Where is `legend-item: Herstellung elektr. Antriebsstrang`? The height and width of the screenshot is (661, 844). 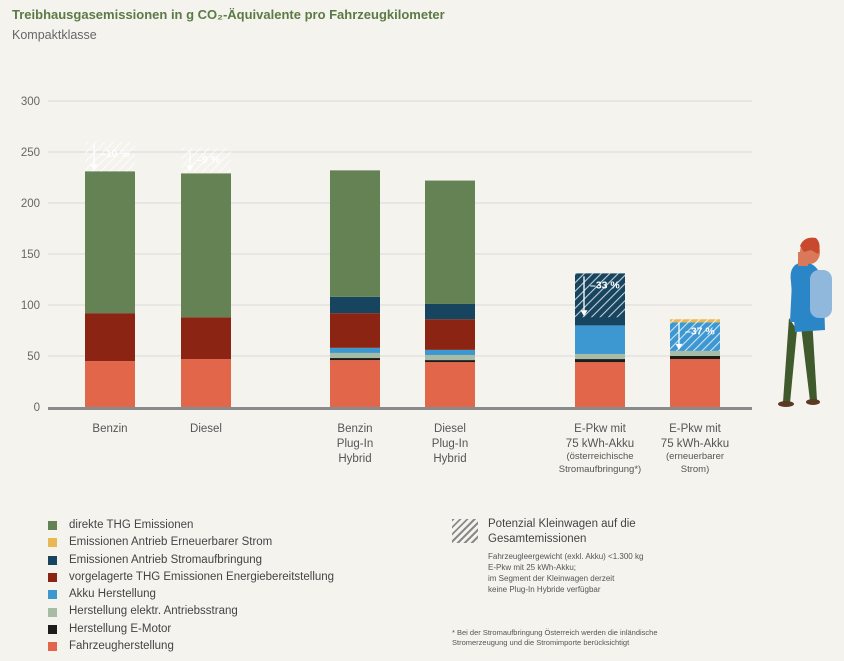 legend-item: Herstellung elektr. Antriebsstrang is located at coordinates (191, 611).